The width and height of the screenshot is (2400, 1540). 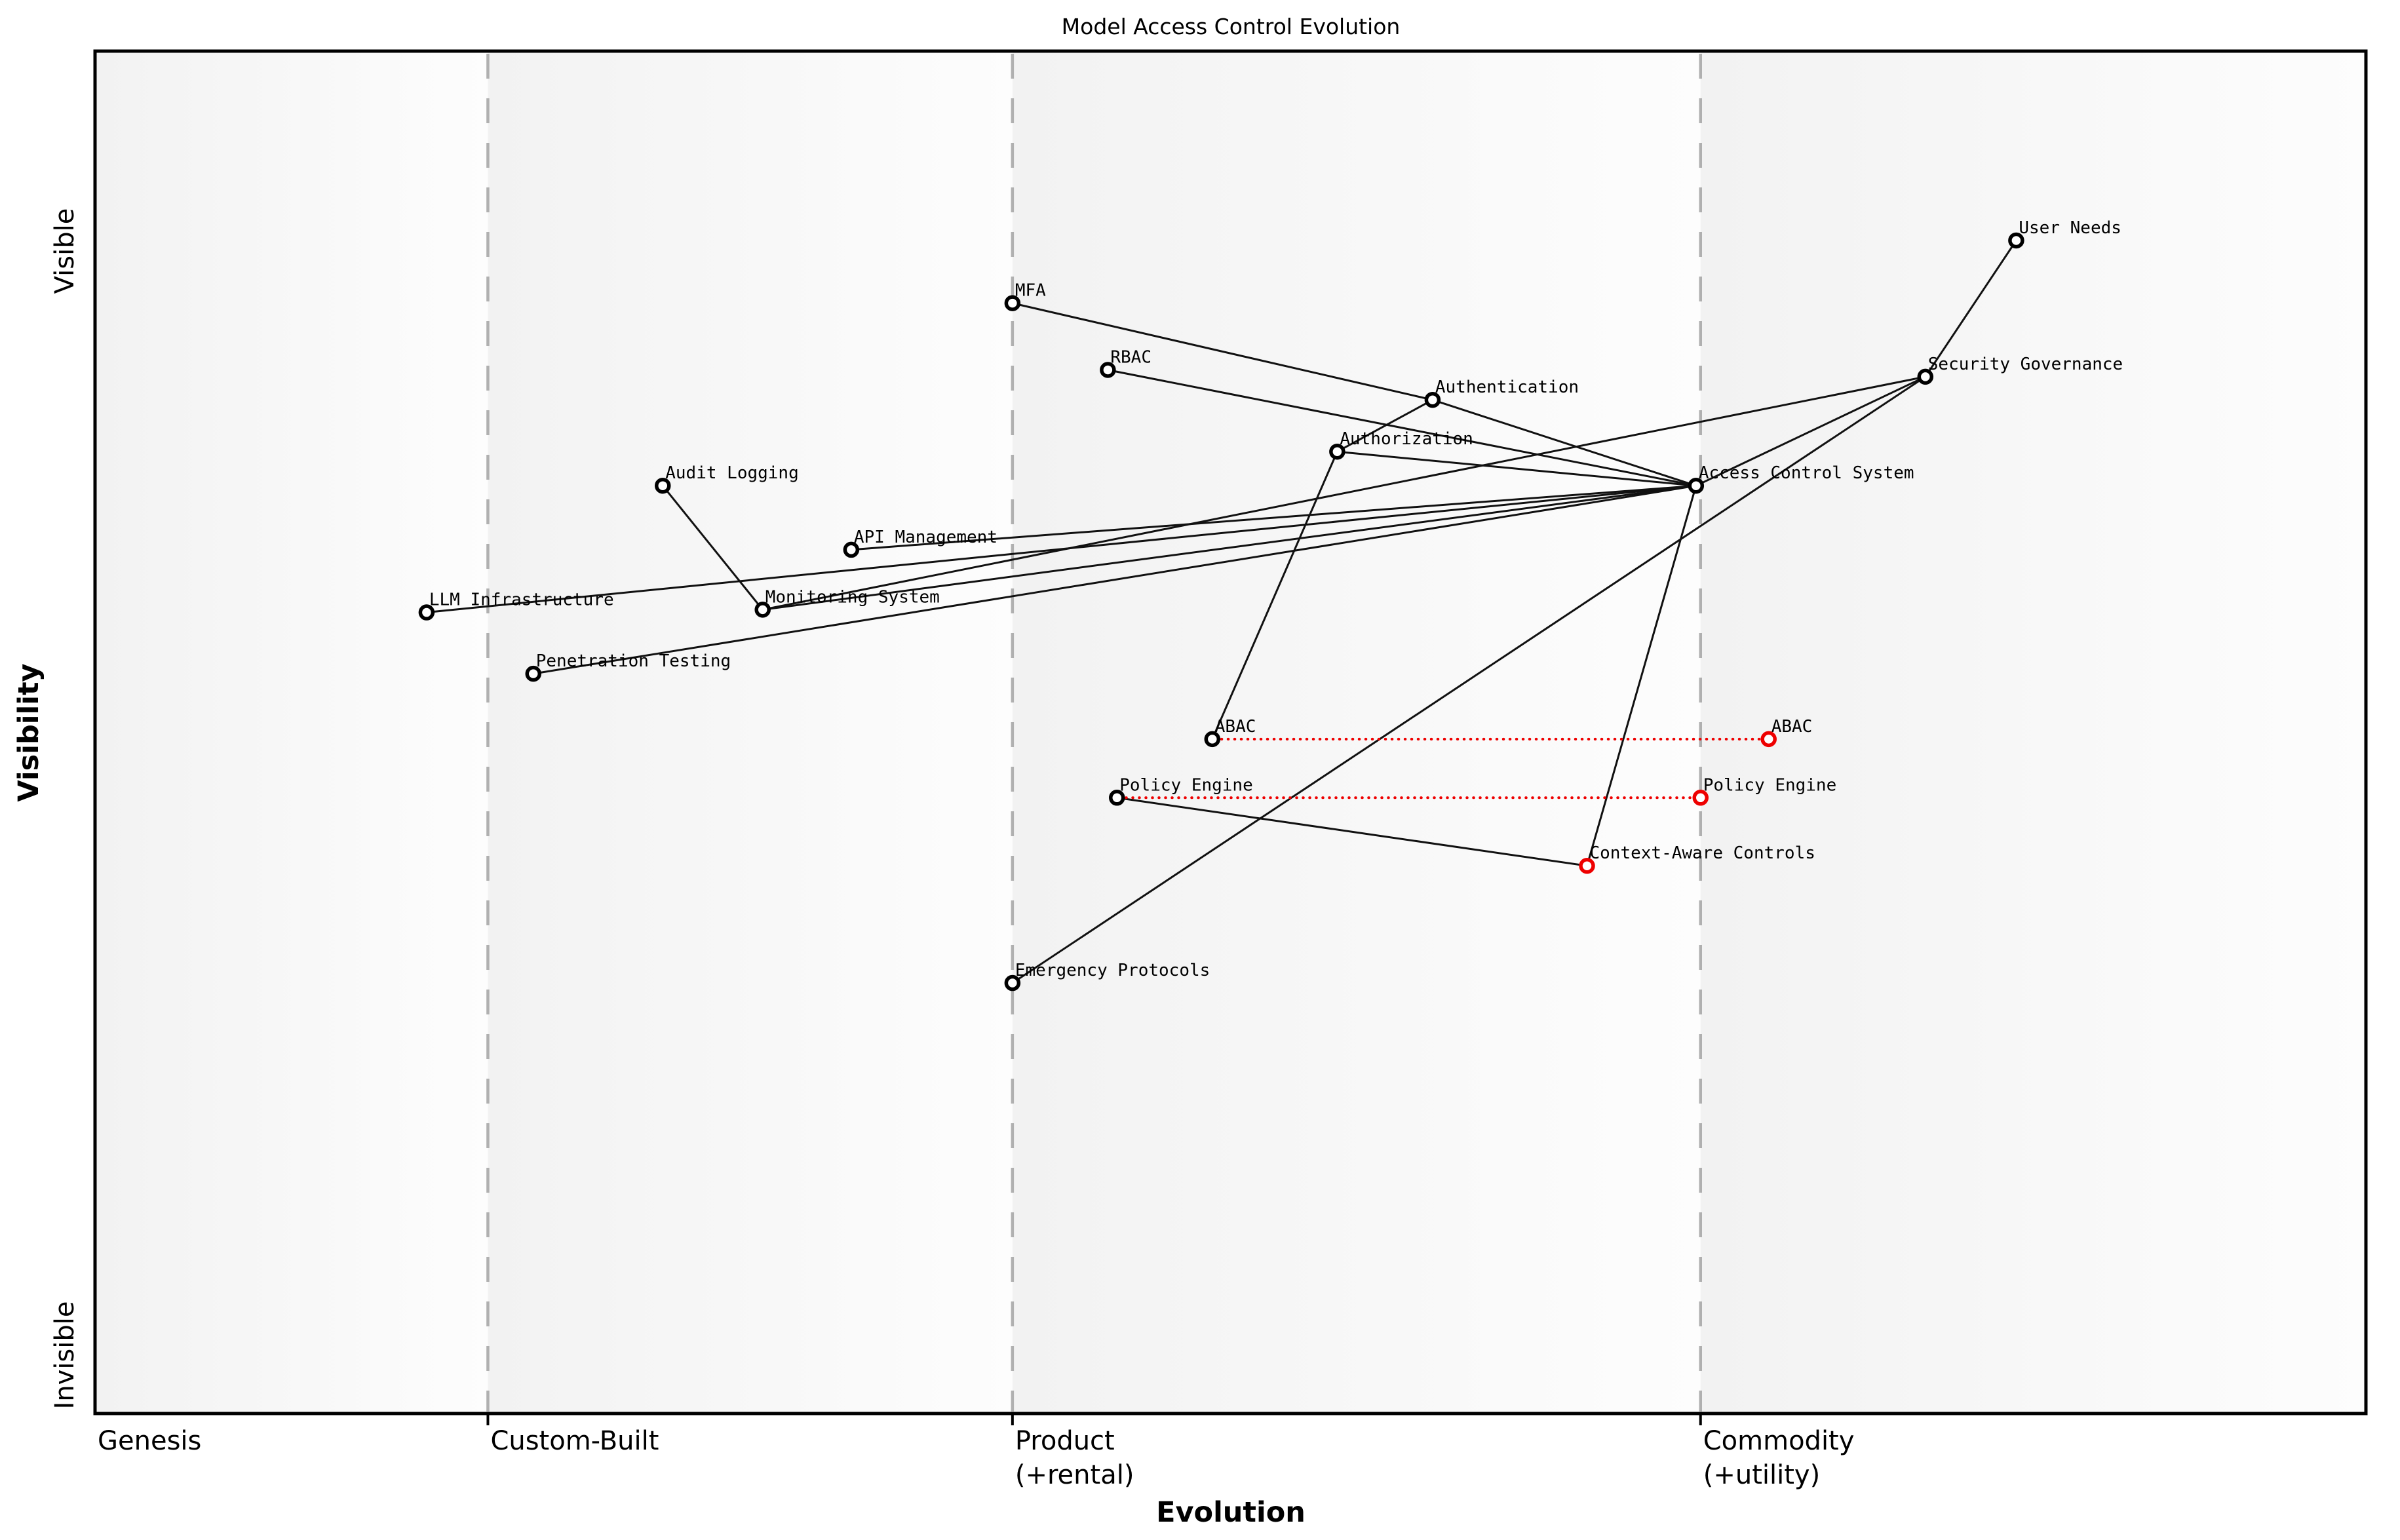 I want to click on edge-security_governance--monitoring_system, so click(x=1344, y=493).